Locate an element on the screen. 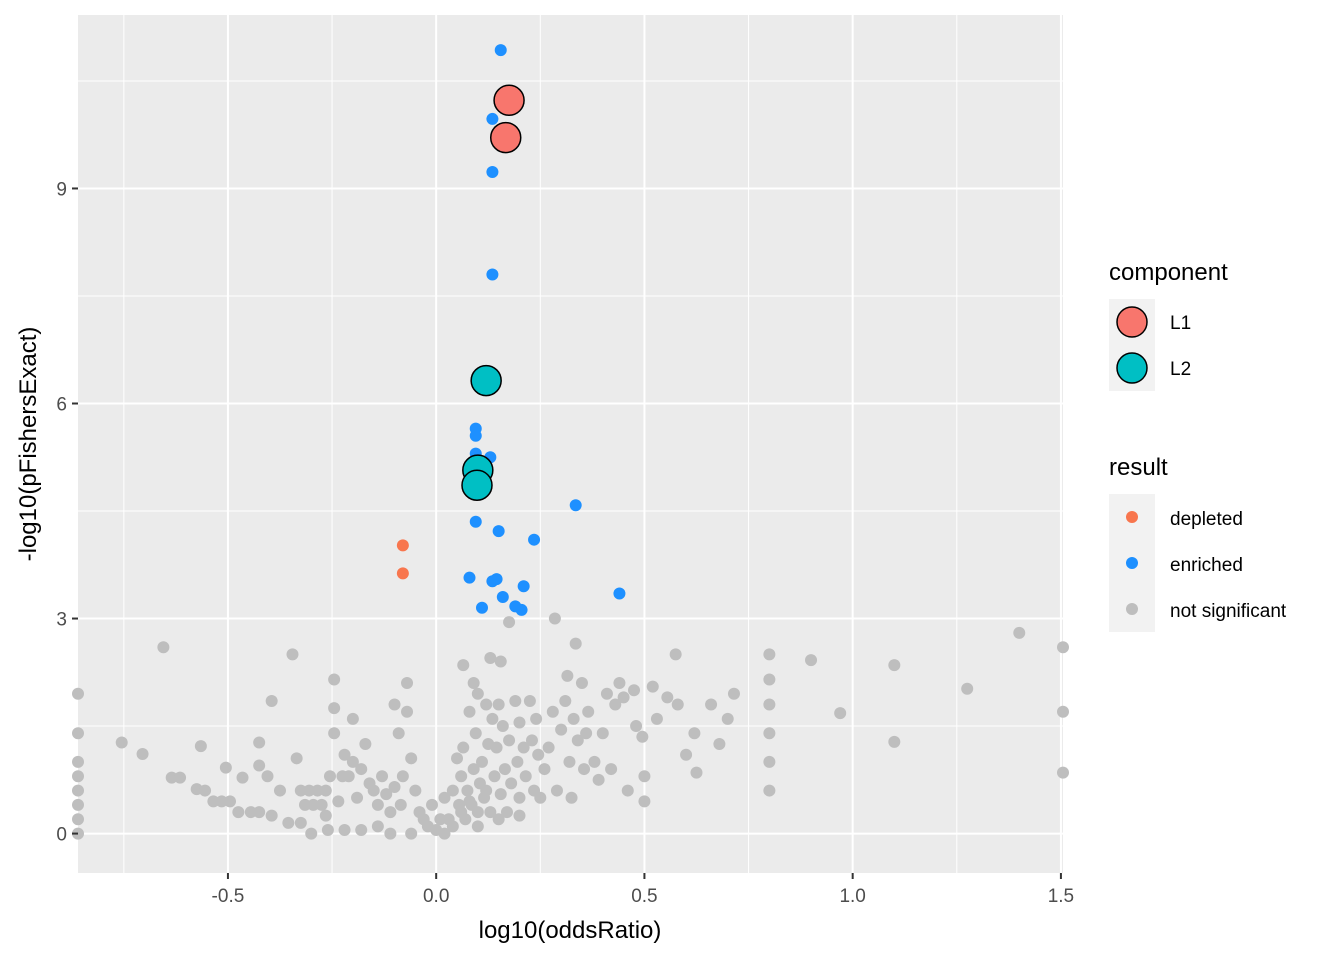 The image size is (1344, 960). legend-component: component L1 L2 is located at coordinates (1168, 325).